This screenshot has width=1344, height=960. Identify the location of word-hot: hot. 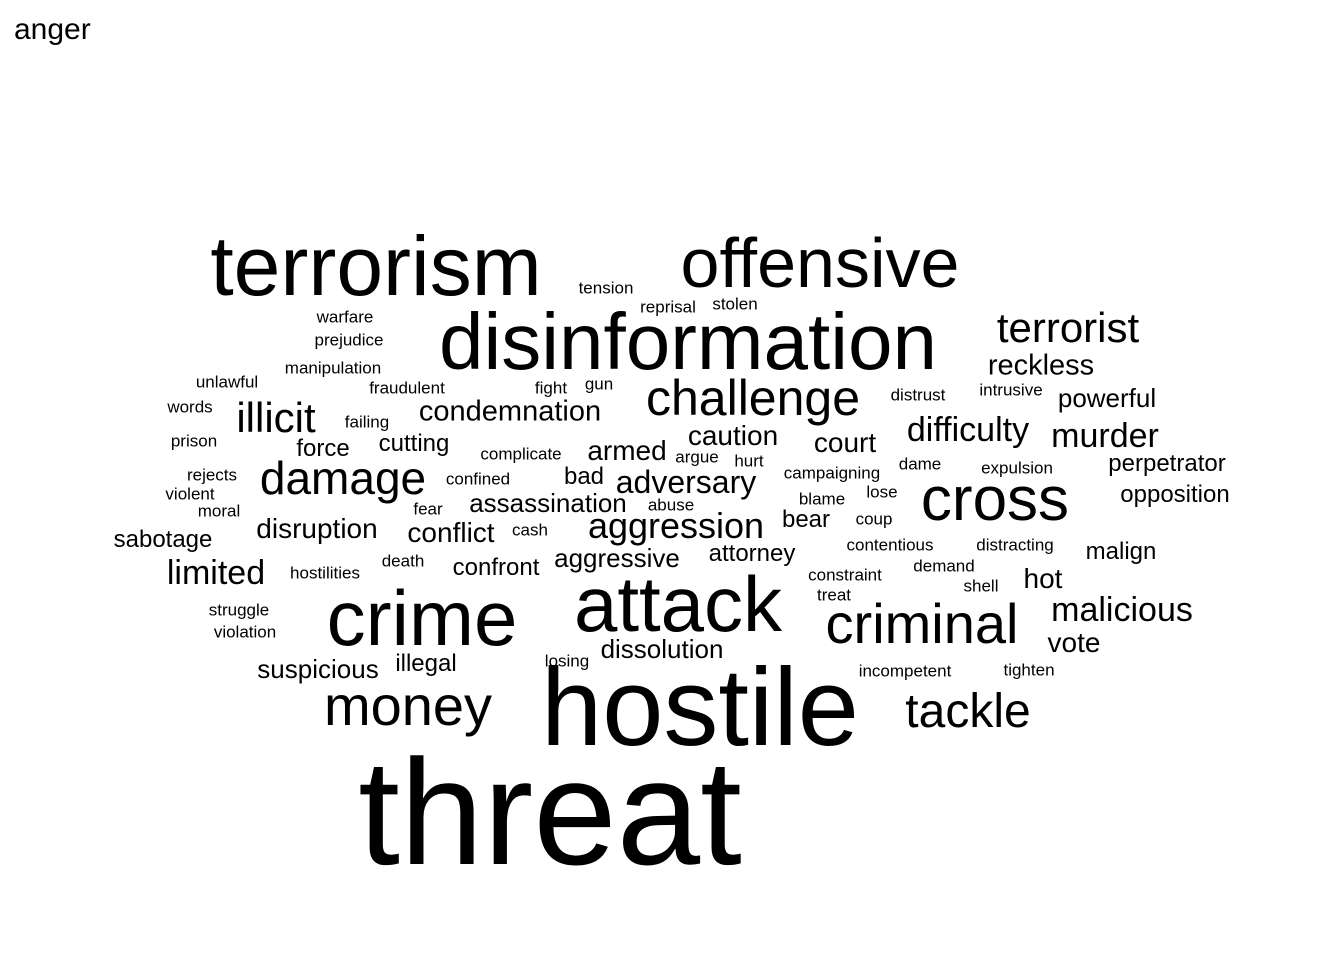
(1043, 578).